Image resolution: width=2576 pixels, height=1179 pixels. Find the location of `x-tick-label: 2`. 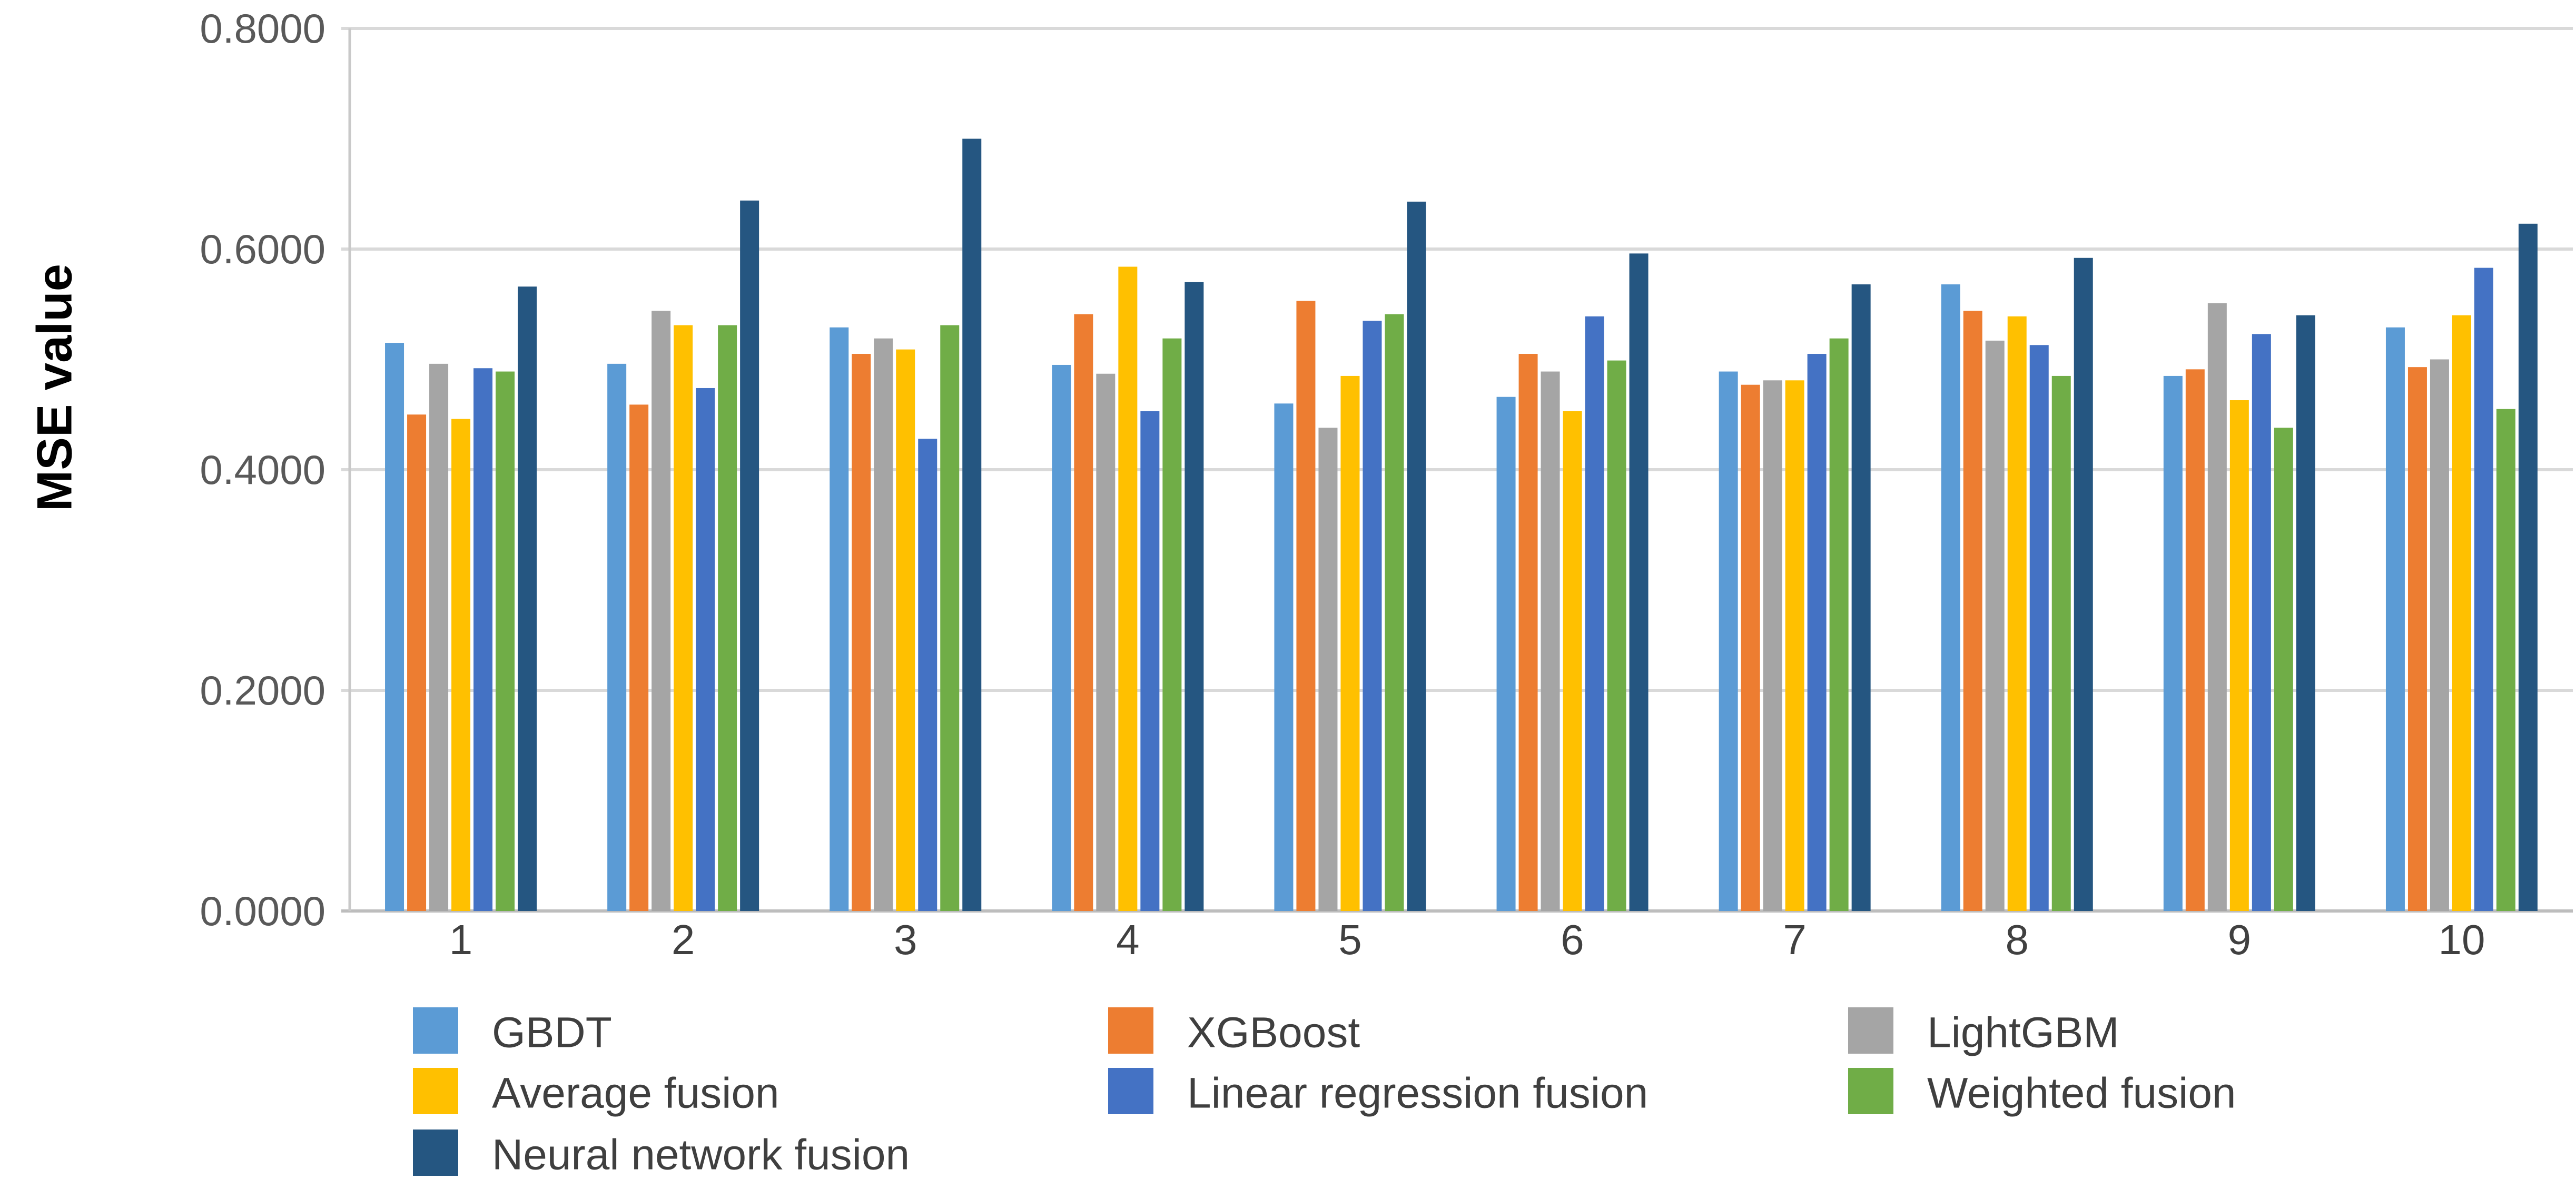

x-tick-label: 2 is located at coordinates (683, 939).